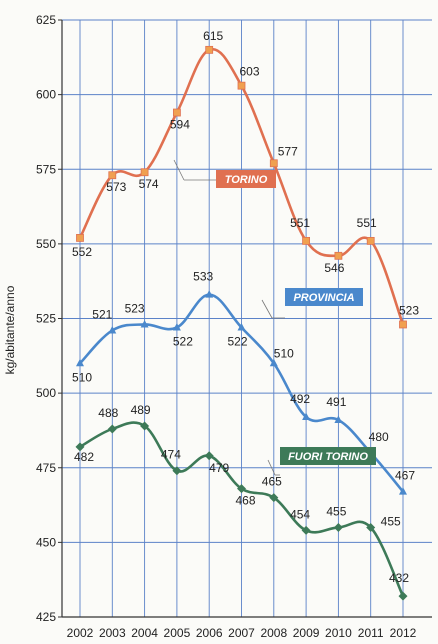 This screenshot has width=438, height=644. What do you see at coordinates (84, 457) in the screenshot?
I see `data-label: 482` at bounding box center [84, 457].